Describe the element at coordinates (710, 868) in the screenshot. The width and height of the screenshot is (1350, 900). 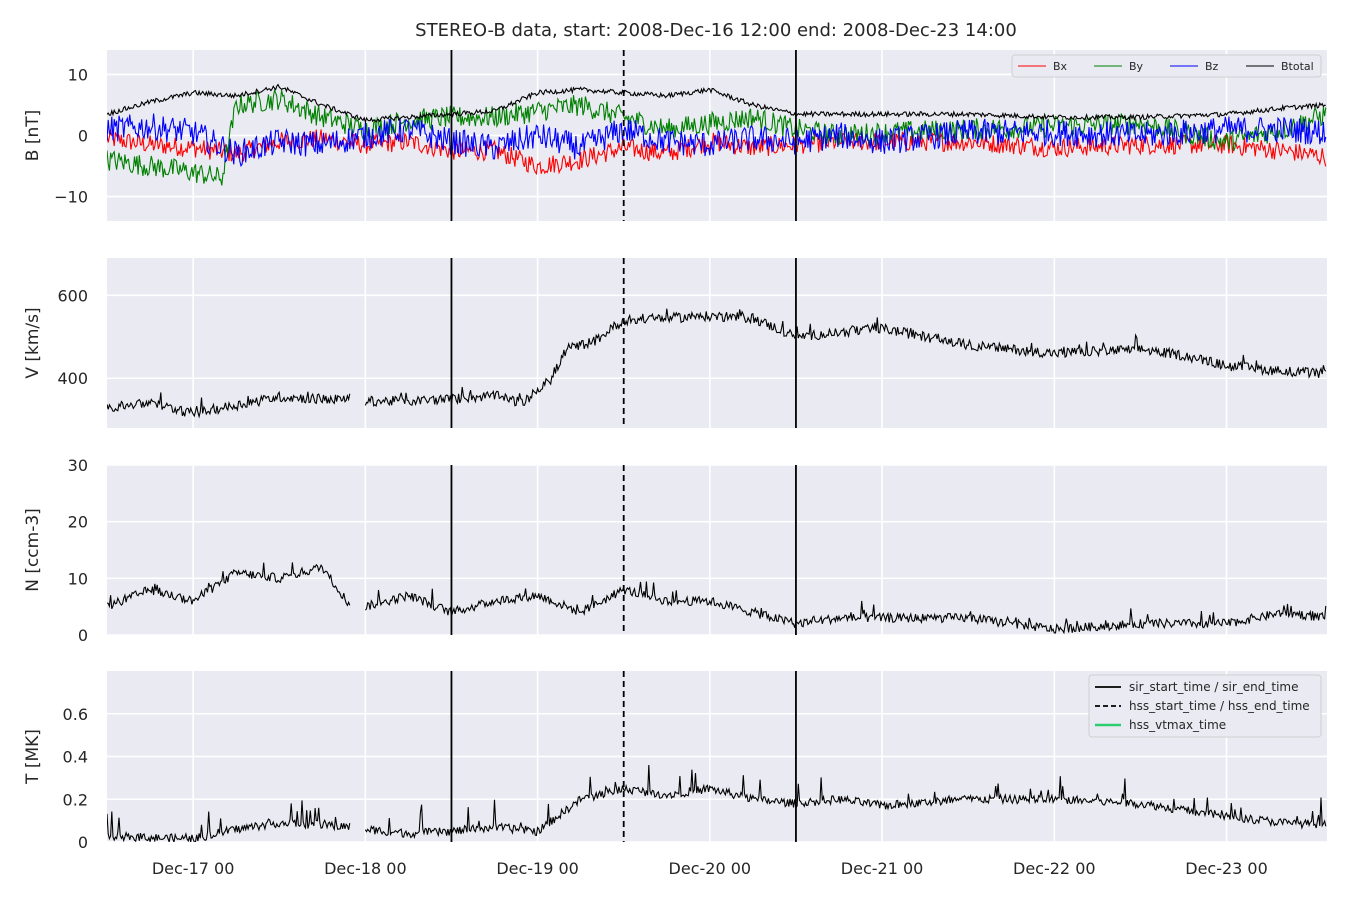
I see `x-tick-label: Dec-20 00` at that location.